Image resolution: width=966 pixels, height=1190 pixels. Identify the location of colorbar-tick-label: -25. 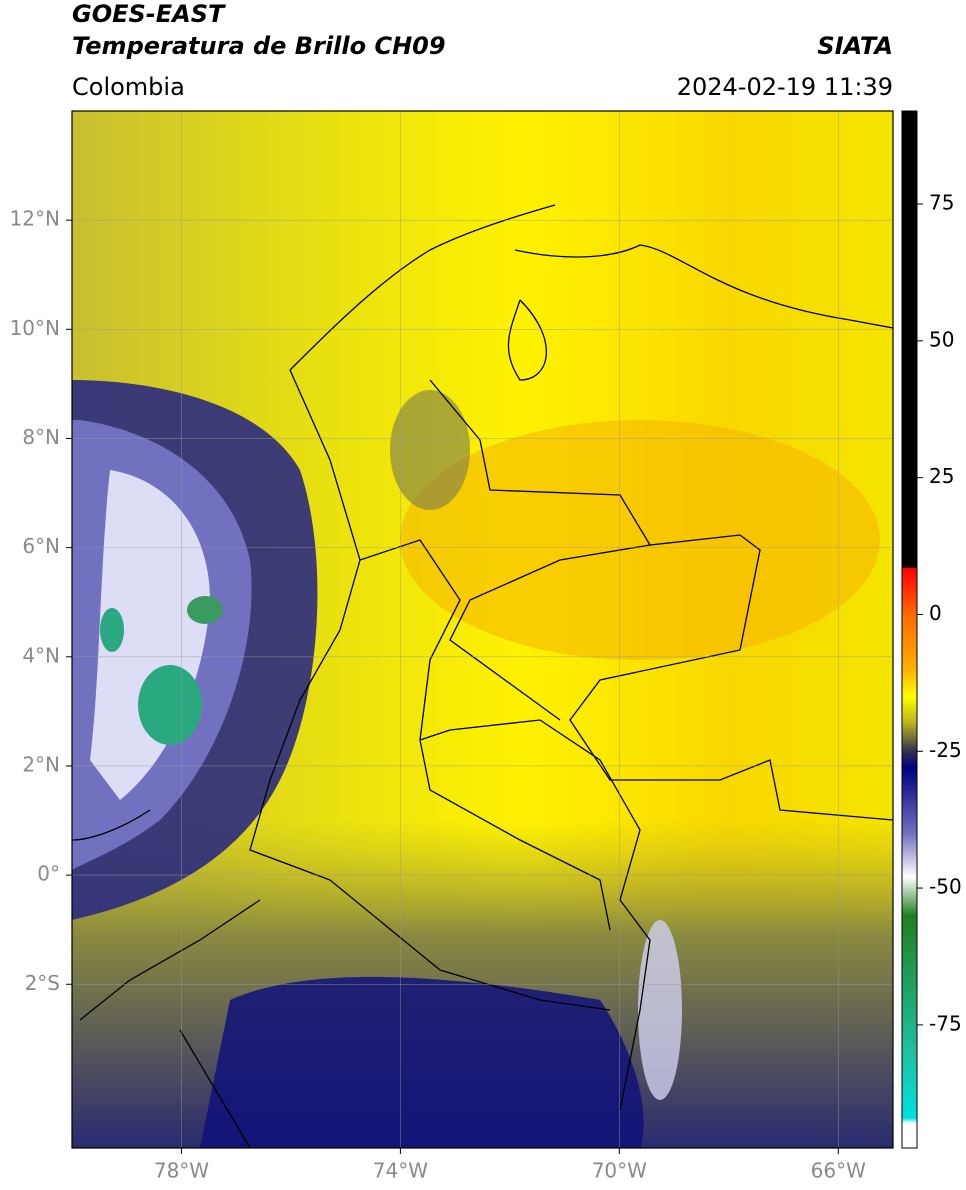
(945, 750).